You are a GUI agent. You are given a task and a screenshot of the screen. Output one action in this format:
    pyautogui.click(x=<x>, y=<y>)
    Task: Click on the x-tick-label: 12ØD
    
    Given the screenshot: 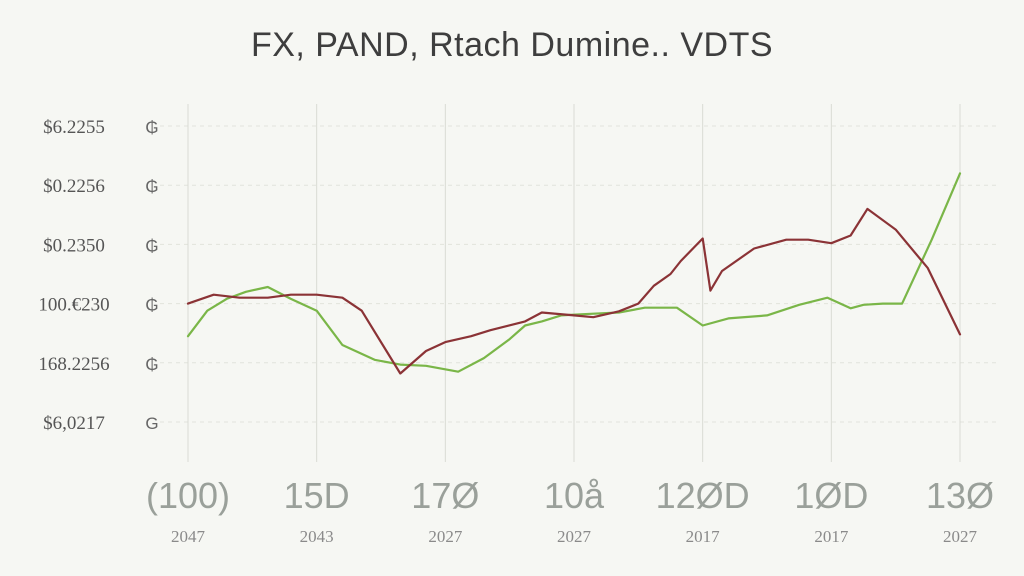 What is the action you would take?
    pyautogui.click(x=703, y=495)
    